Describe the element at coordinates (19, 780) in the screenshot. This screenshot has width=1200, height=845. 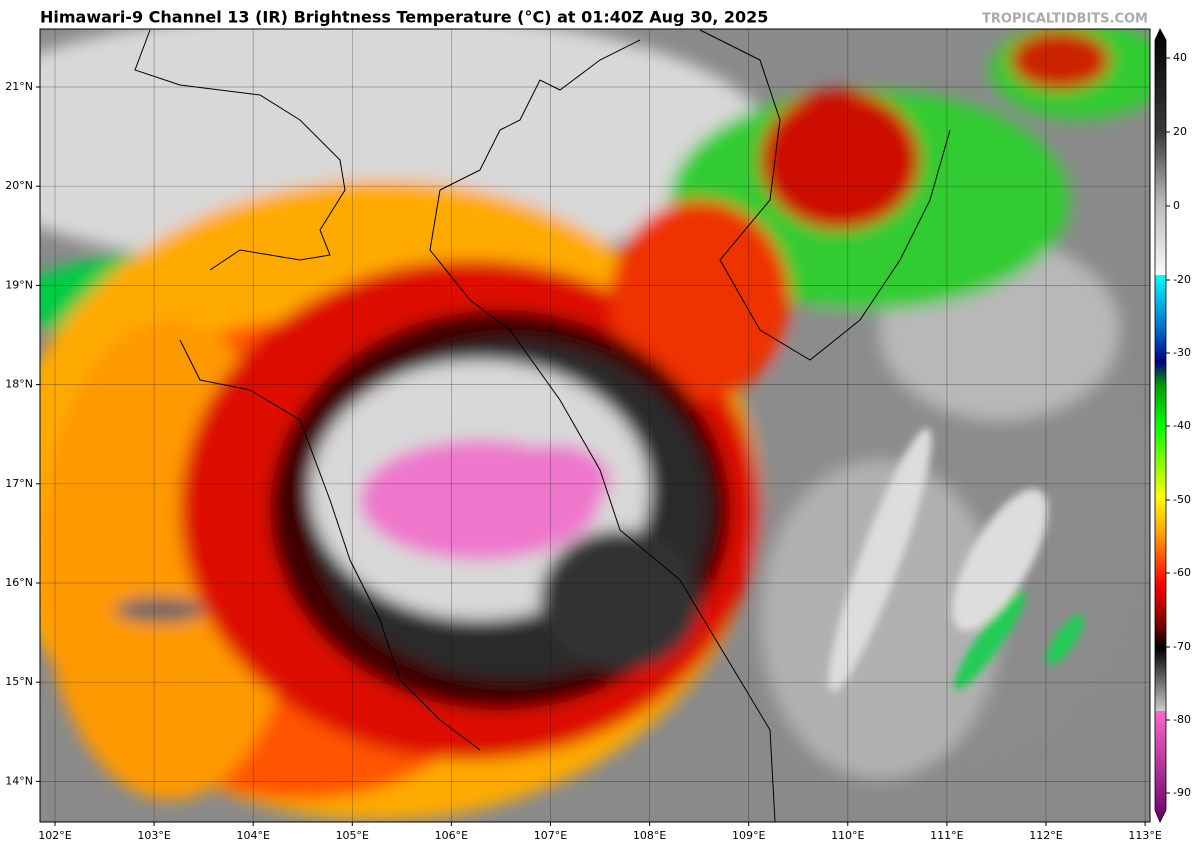
I see `lat-label: 14°N` at that location.